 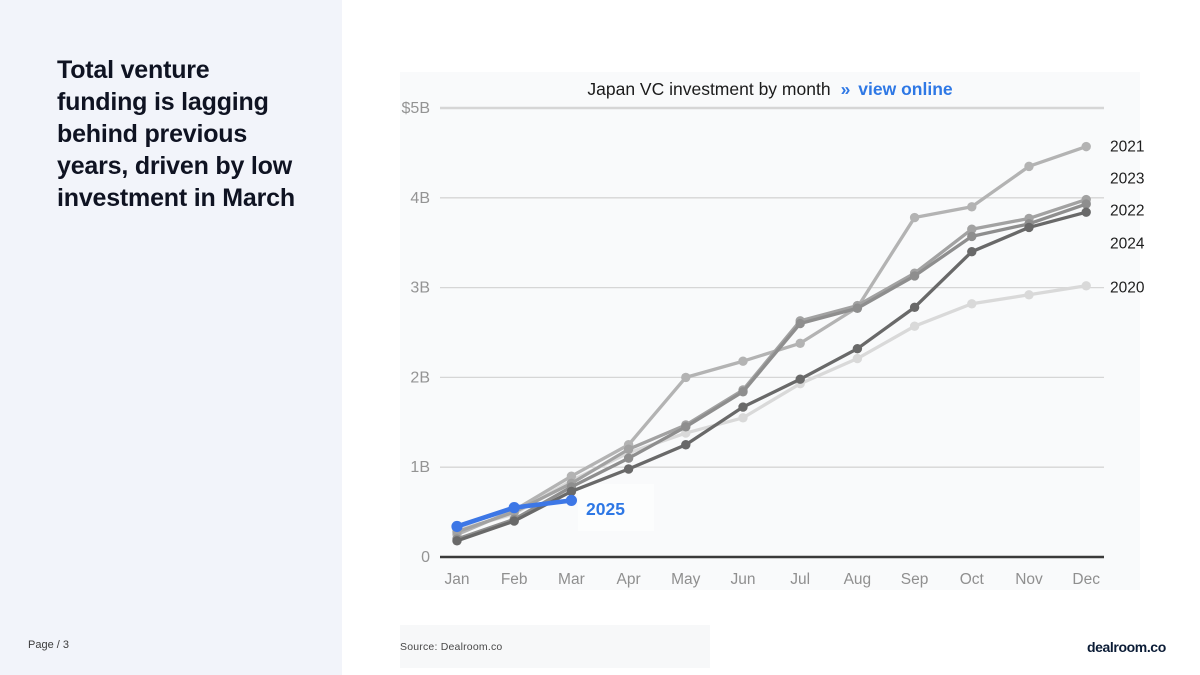 What do you see at coordinates (420, 288) in the screenshot?
I see `y-tick-label: 3B` at bounding box center [420, 288].